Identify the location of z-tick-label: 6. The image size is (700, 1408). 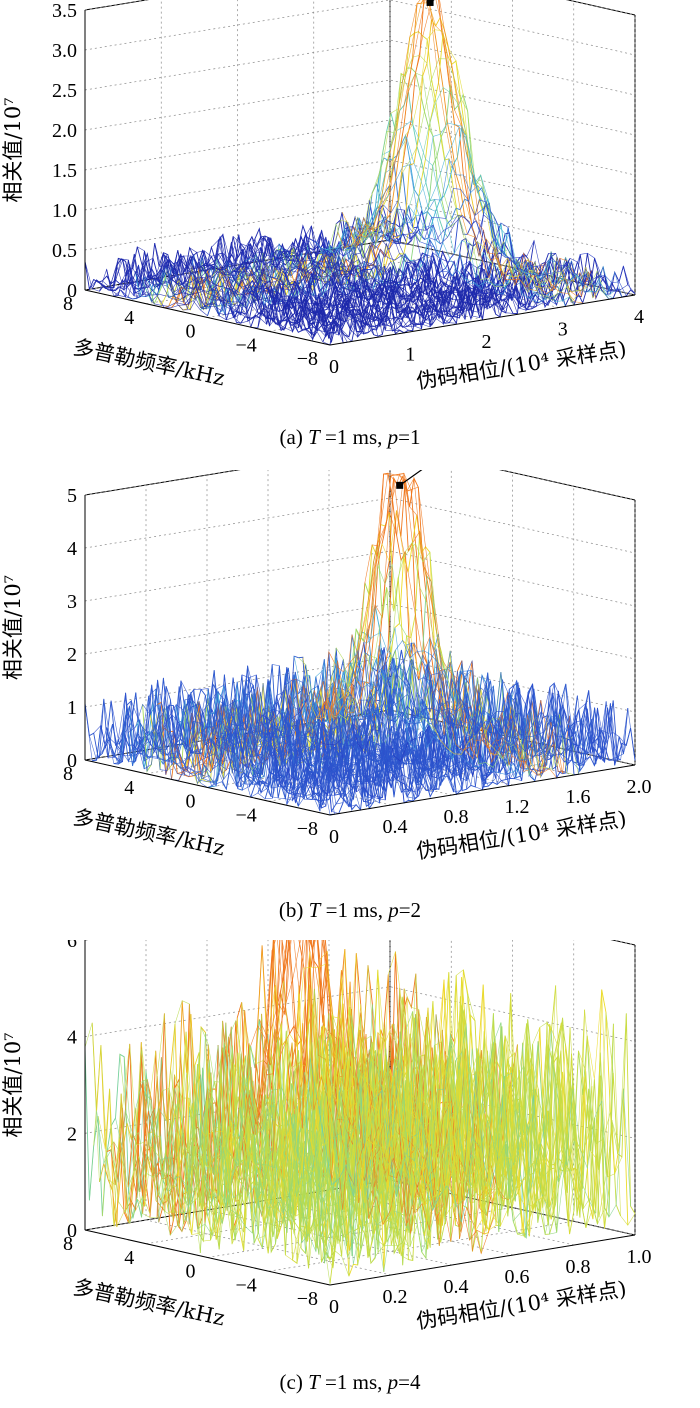
(72, 946).